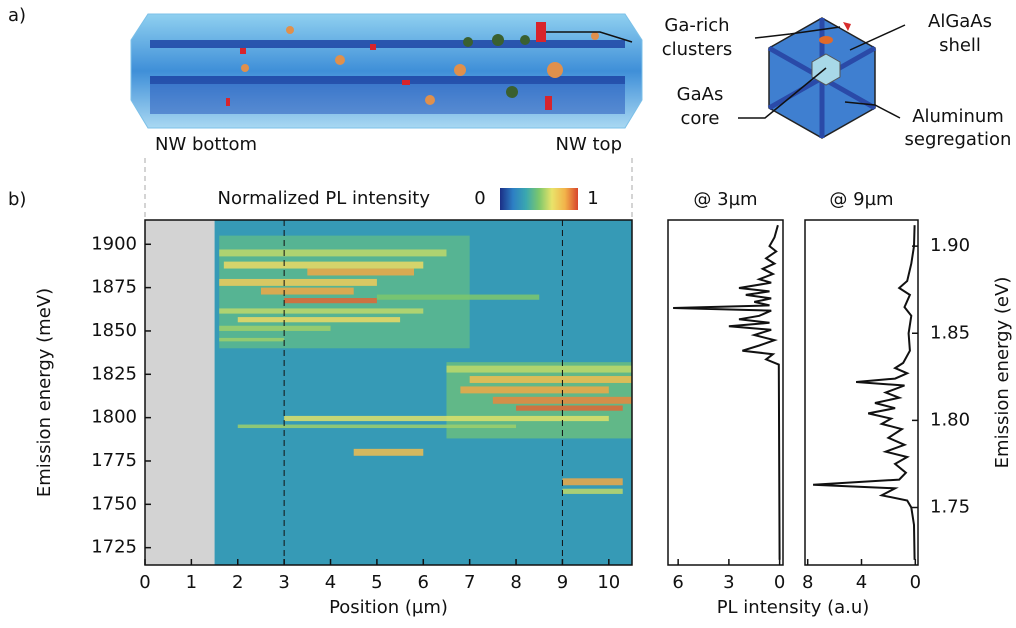 Image resolution: width=1016 pixels, height=628 pixels. I want to click on annotation: core, so click(700, 118).